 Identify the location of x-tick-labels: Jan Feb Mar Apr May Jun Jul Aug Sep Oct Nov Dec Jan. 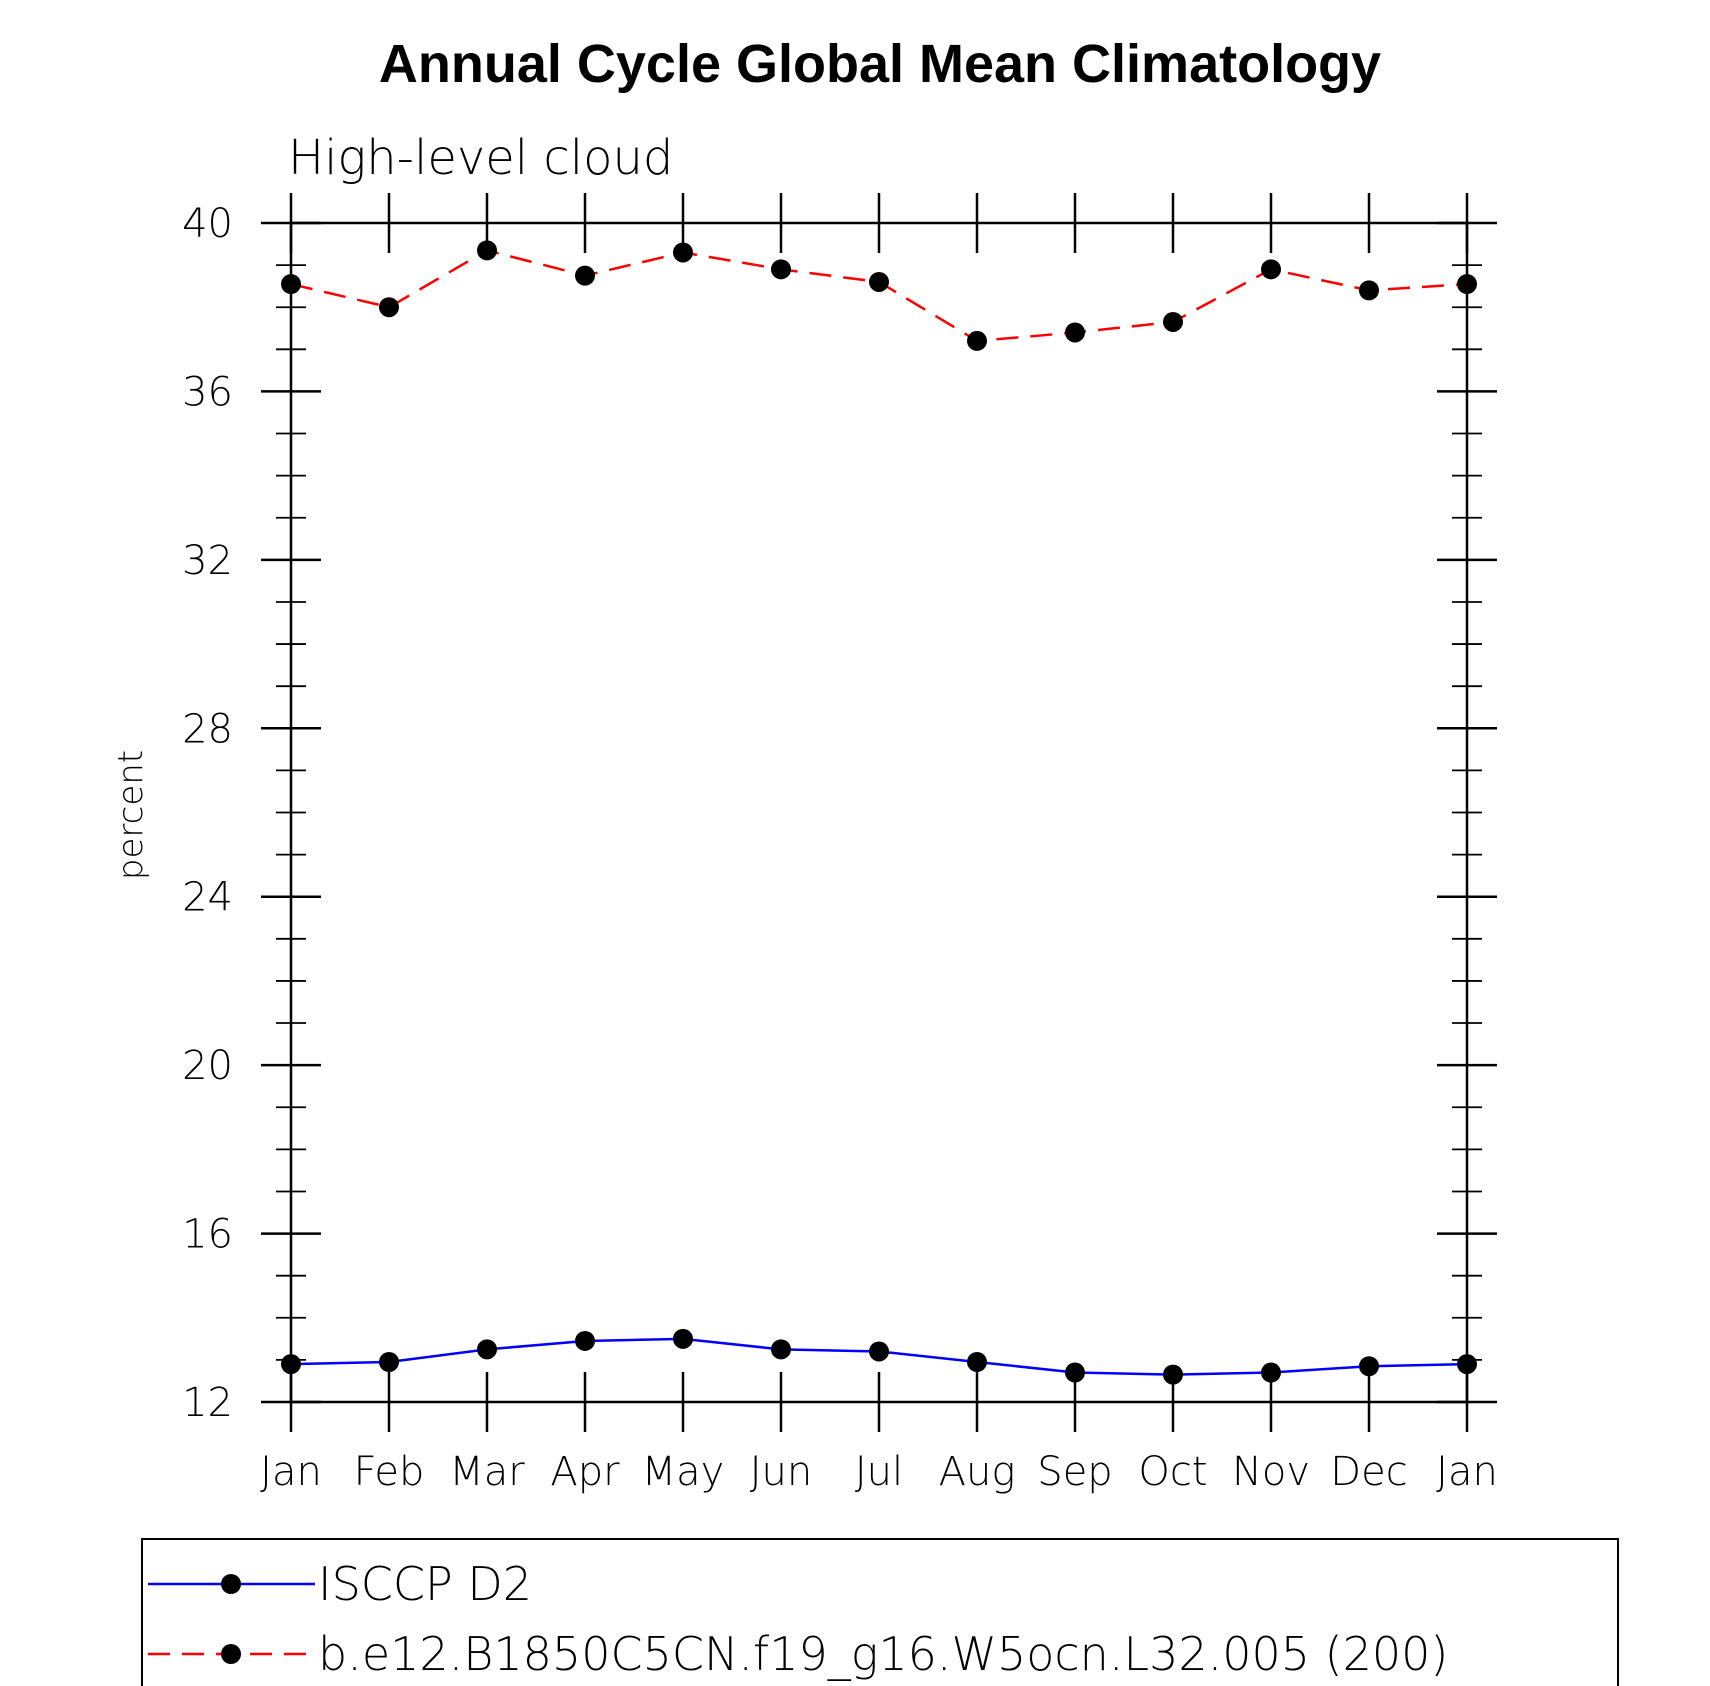
(879, 1472).